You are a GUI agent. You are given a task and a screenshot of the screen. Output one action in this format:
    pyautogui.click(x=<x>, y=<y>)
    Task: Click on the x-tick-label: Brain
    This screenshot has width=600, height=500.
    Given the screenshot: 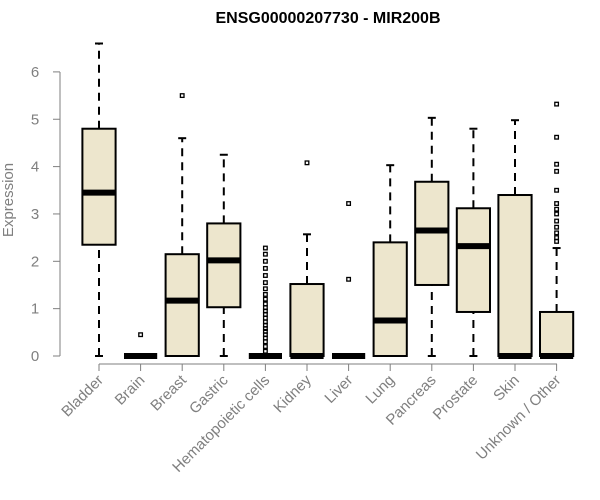 What is the action you would take?
    pyautogui.click(x=130, y=390)
    